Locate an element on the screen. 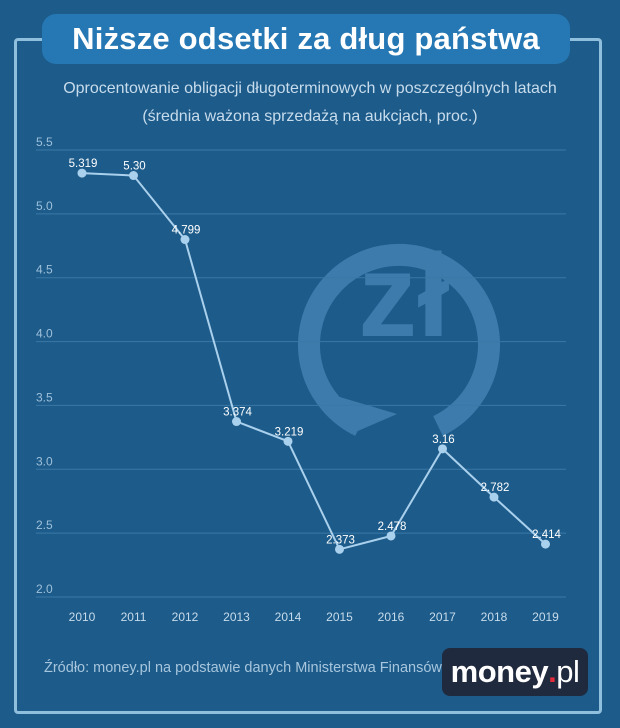 Image resolution: width=620 pixels, height=728 pixels. y-tick-label: 2.0 is located at coordinates (44, 589).